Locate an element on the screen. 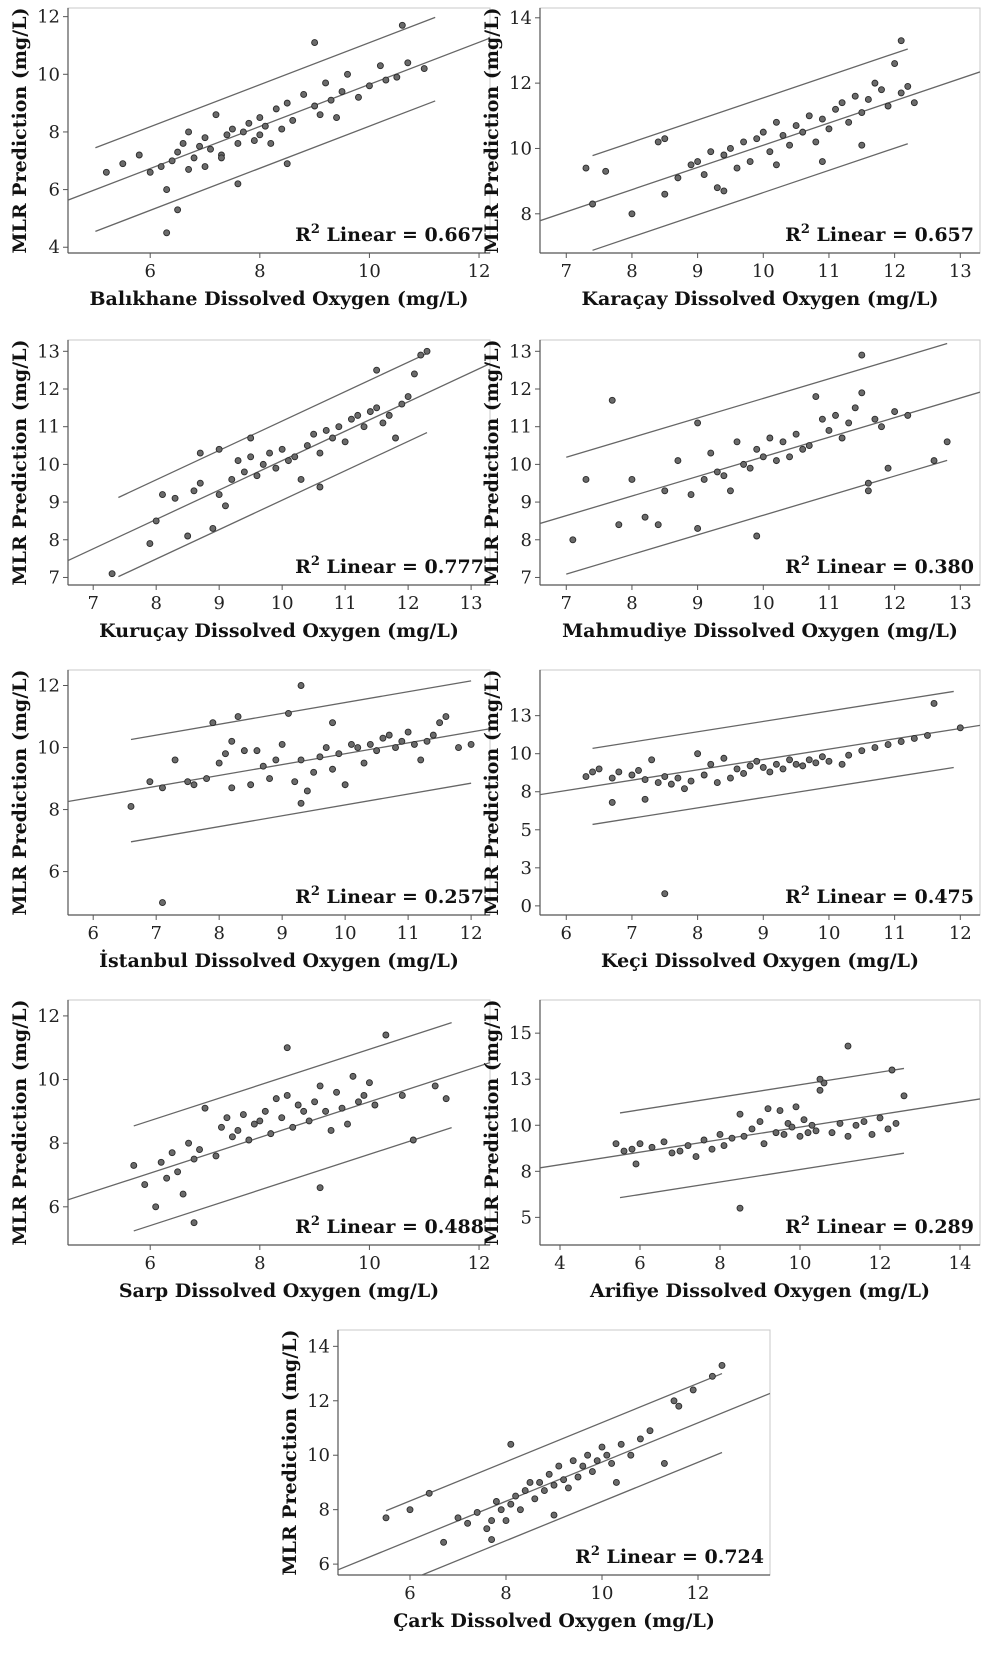  y-tick-label: 14 is located at coordinates (318, 1346).